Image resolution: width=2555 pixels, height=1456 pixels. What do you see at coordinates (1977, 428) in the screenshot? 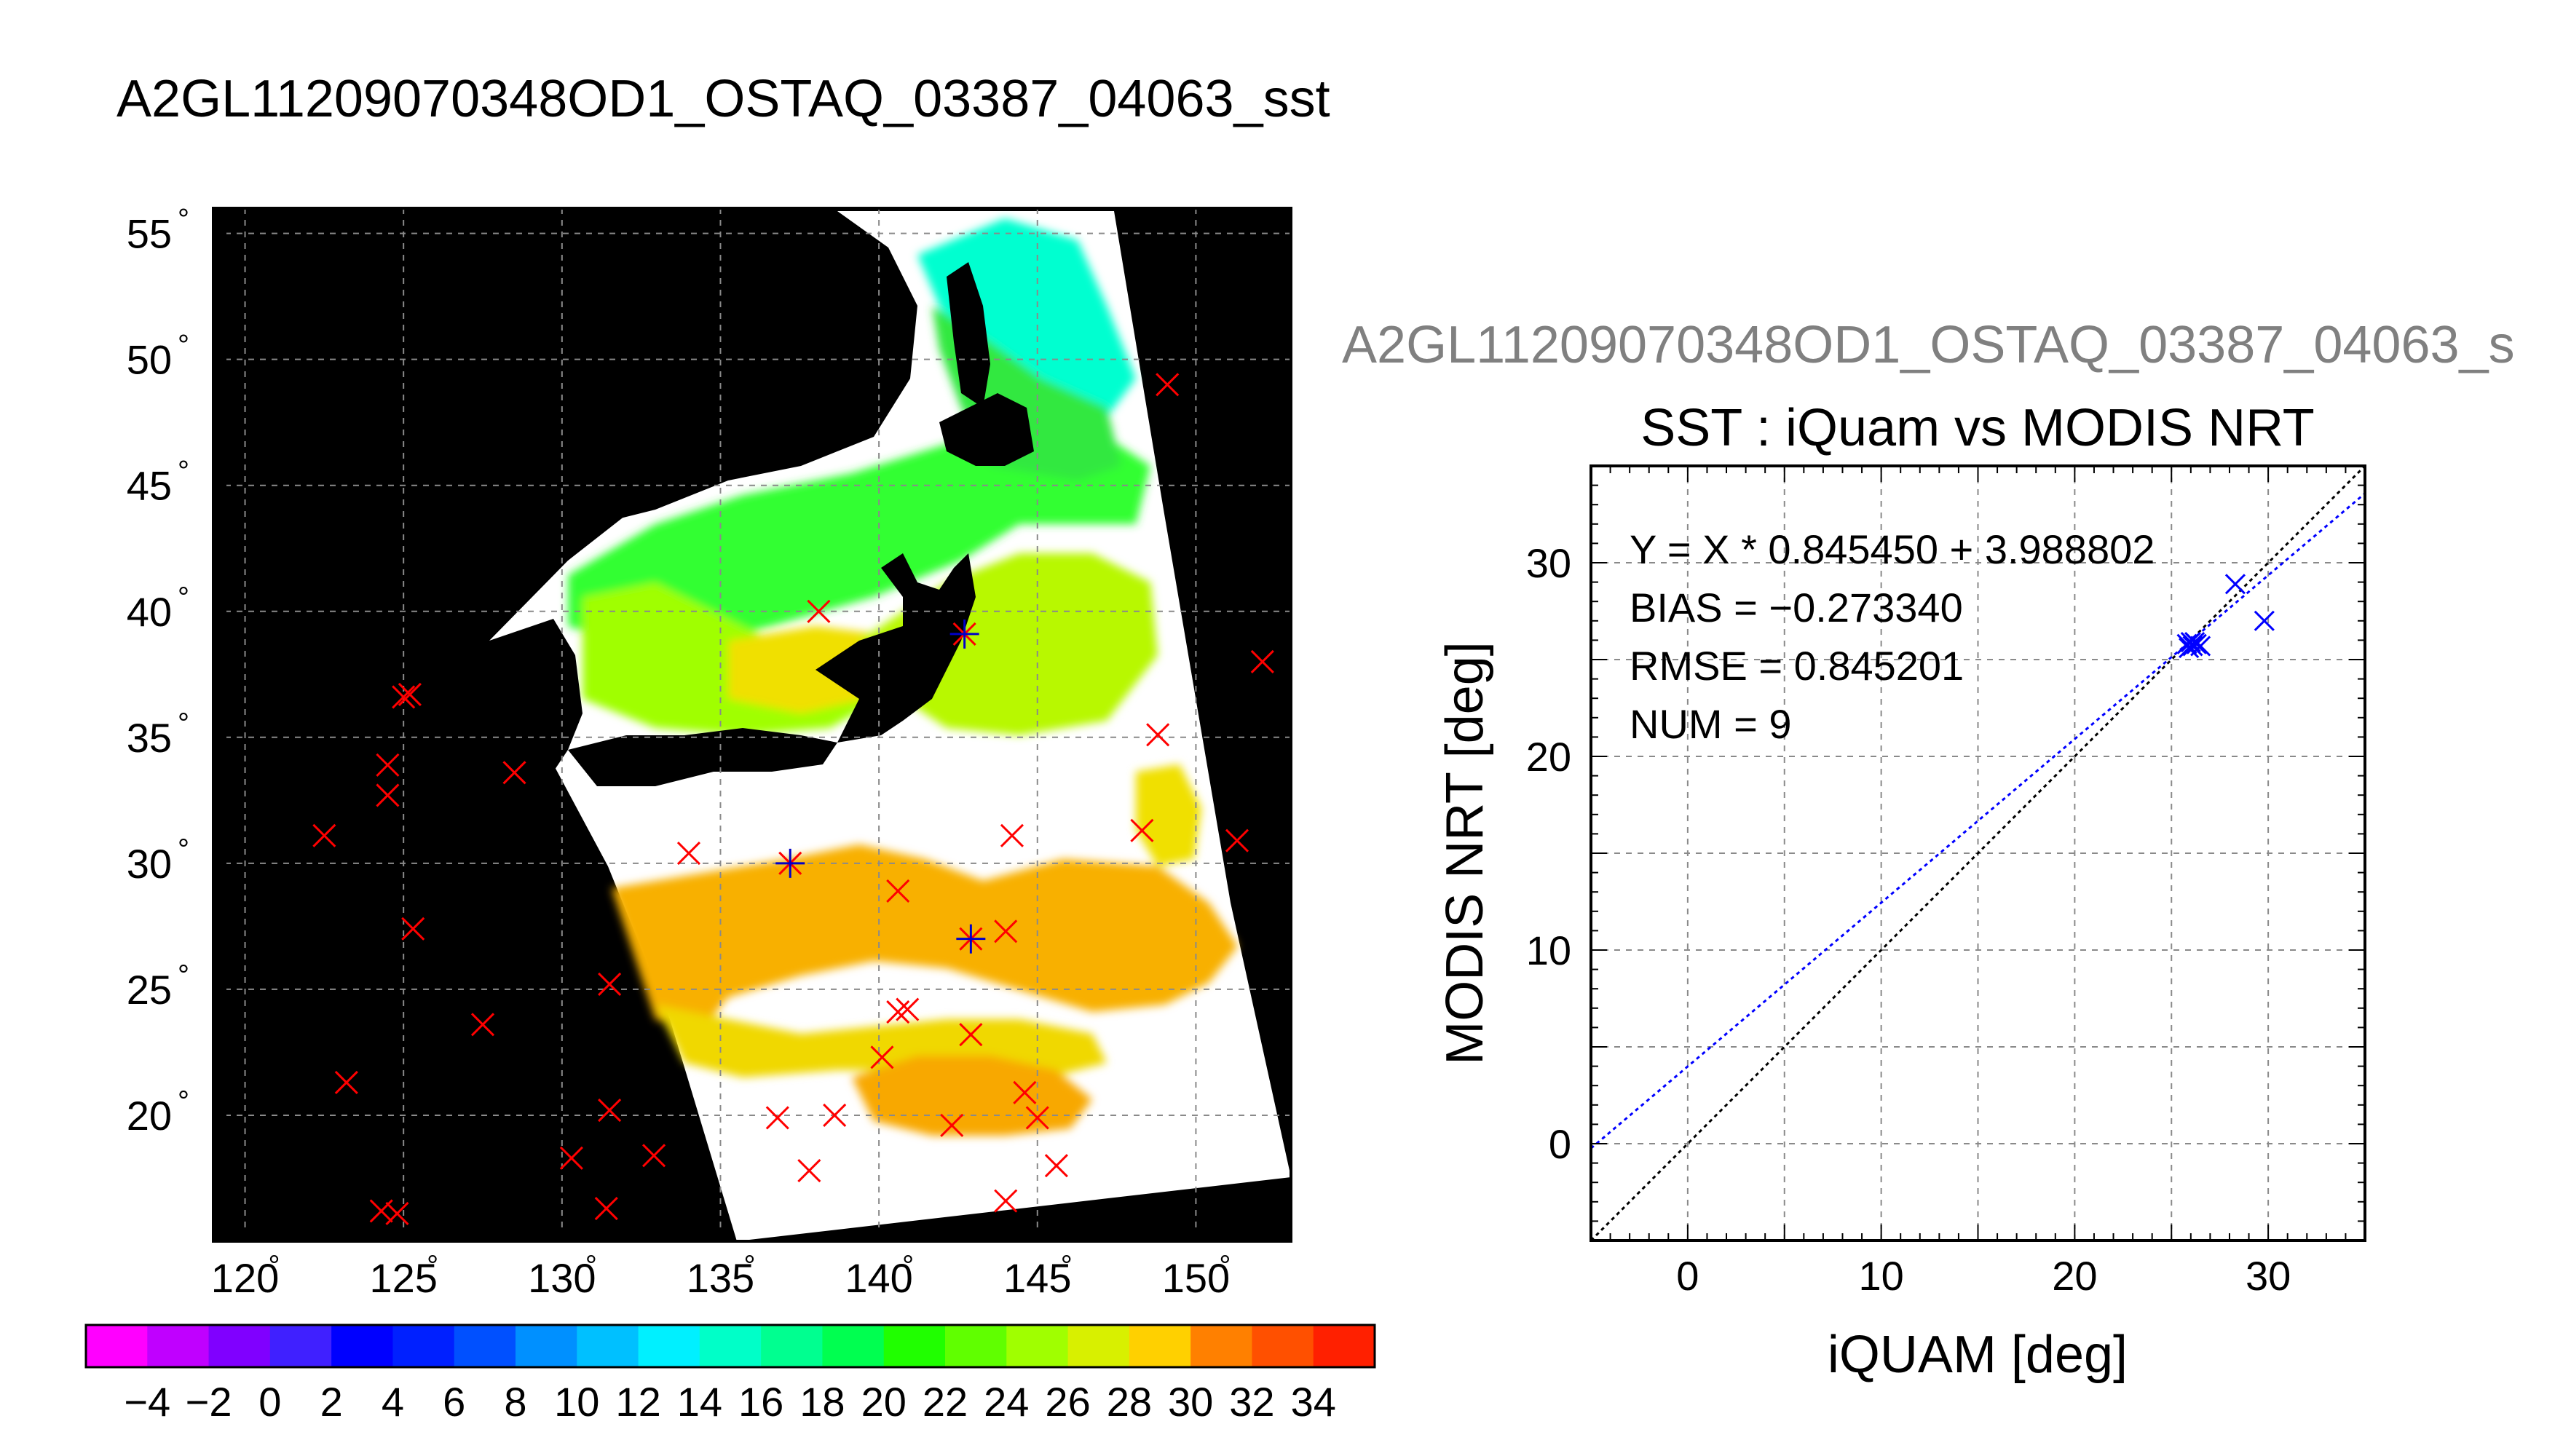
I see `chart-title: SST : iQuam vs MODIS NRT` at bounding box center [1977, 428].